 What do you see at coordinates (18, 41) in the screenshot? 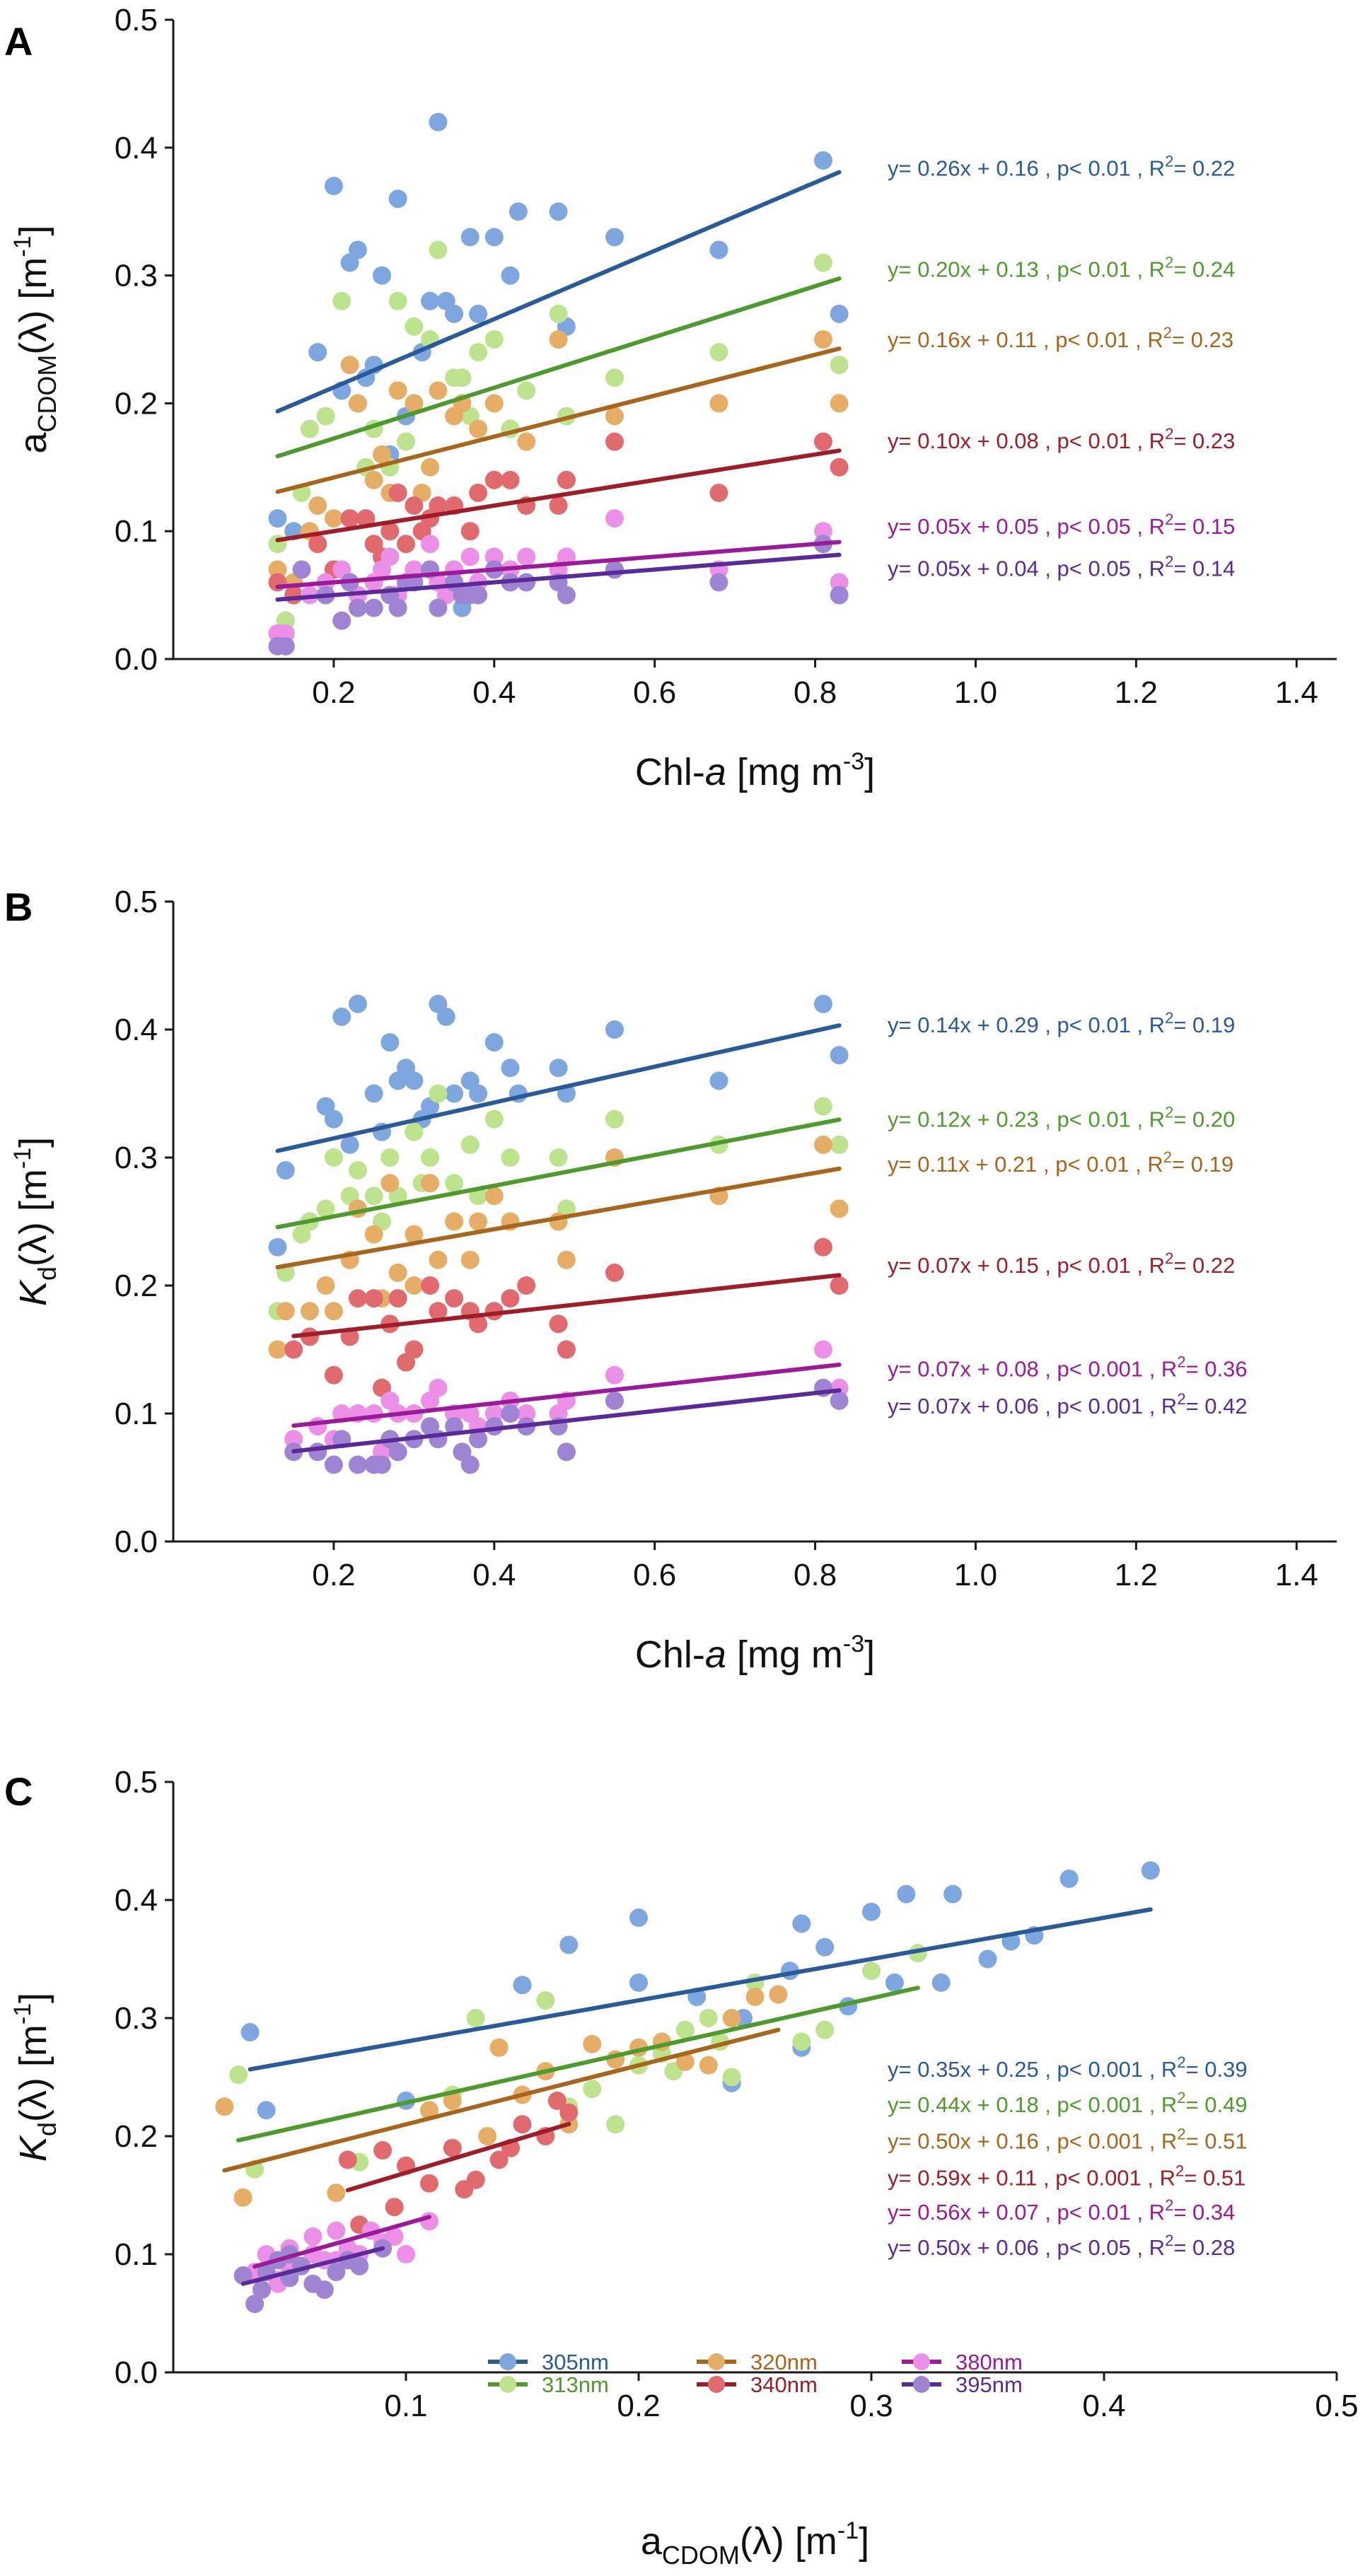
I see `panel-letter: A` at bounding box center [18, 41].